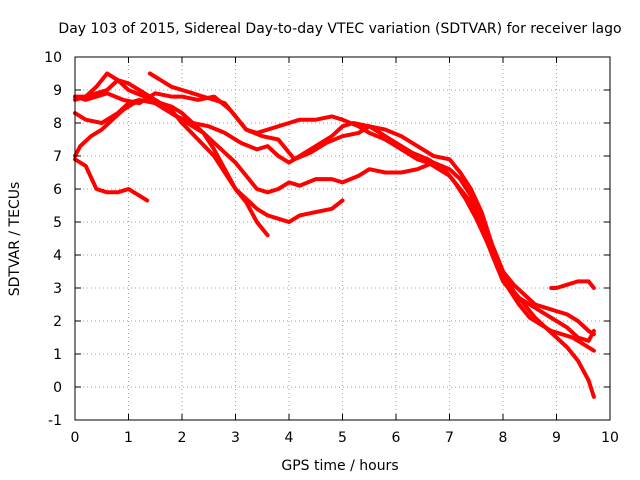 This screenshot has width=640, height=480. What do you see at coordinates (503, 438) in the screenshot?
I see `x-tick-label: 8` at bounding box center [503, 438].